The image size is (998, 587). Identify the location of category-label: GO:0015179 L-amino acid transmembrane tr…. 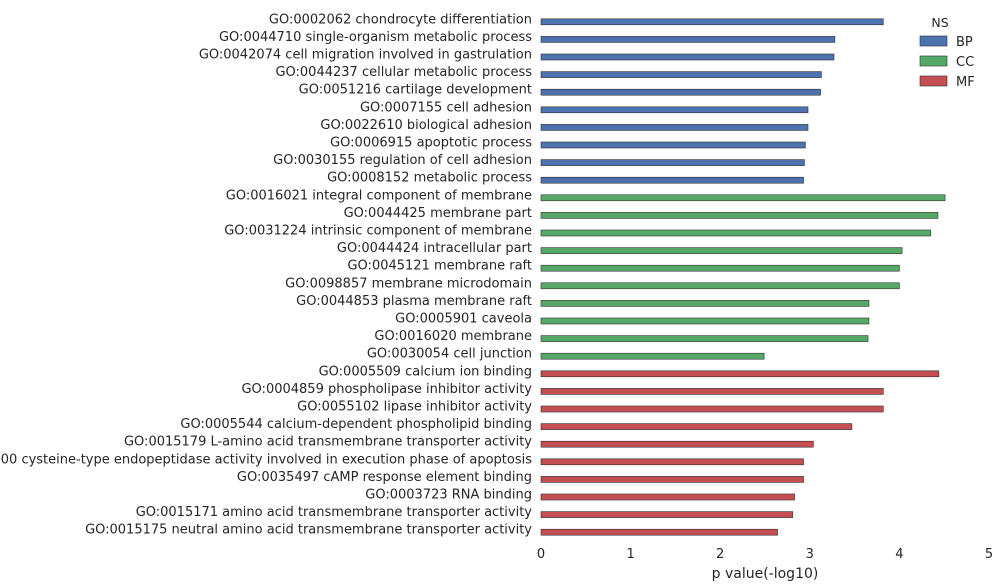
(328, 442).